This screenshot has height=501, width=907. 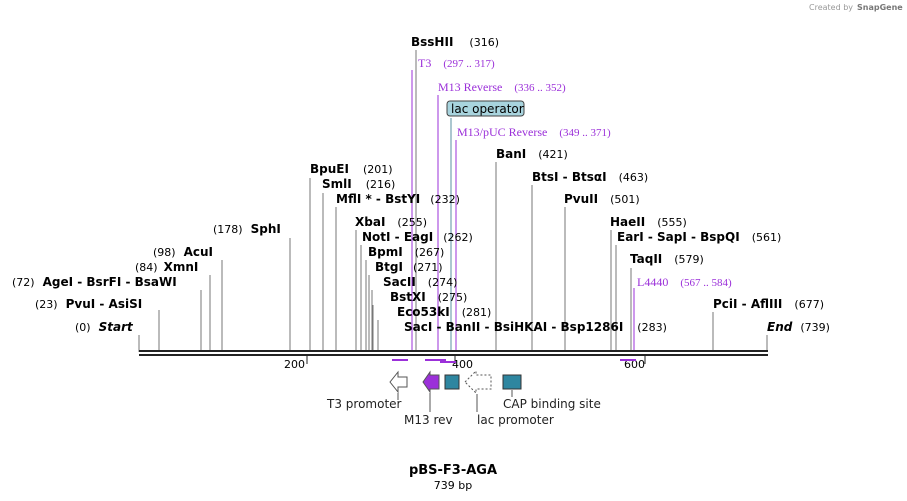 I want to click on credit-text: Created by, so click(x=831, y=7).